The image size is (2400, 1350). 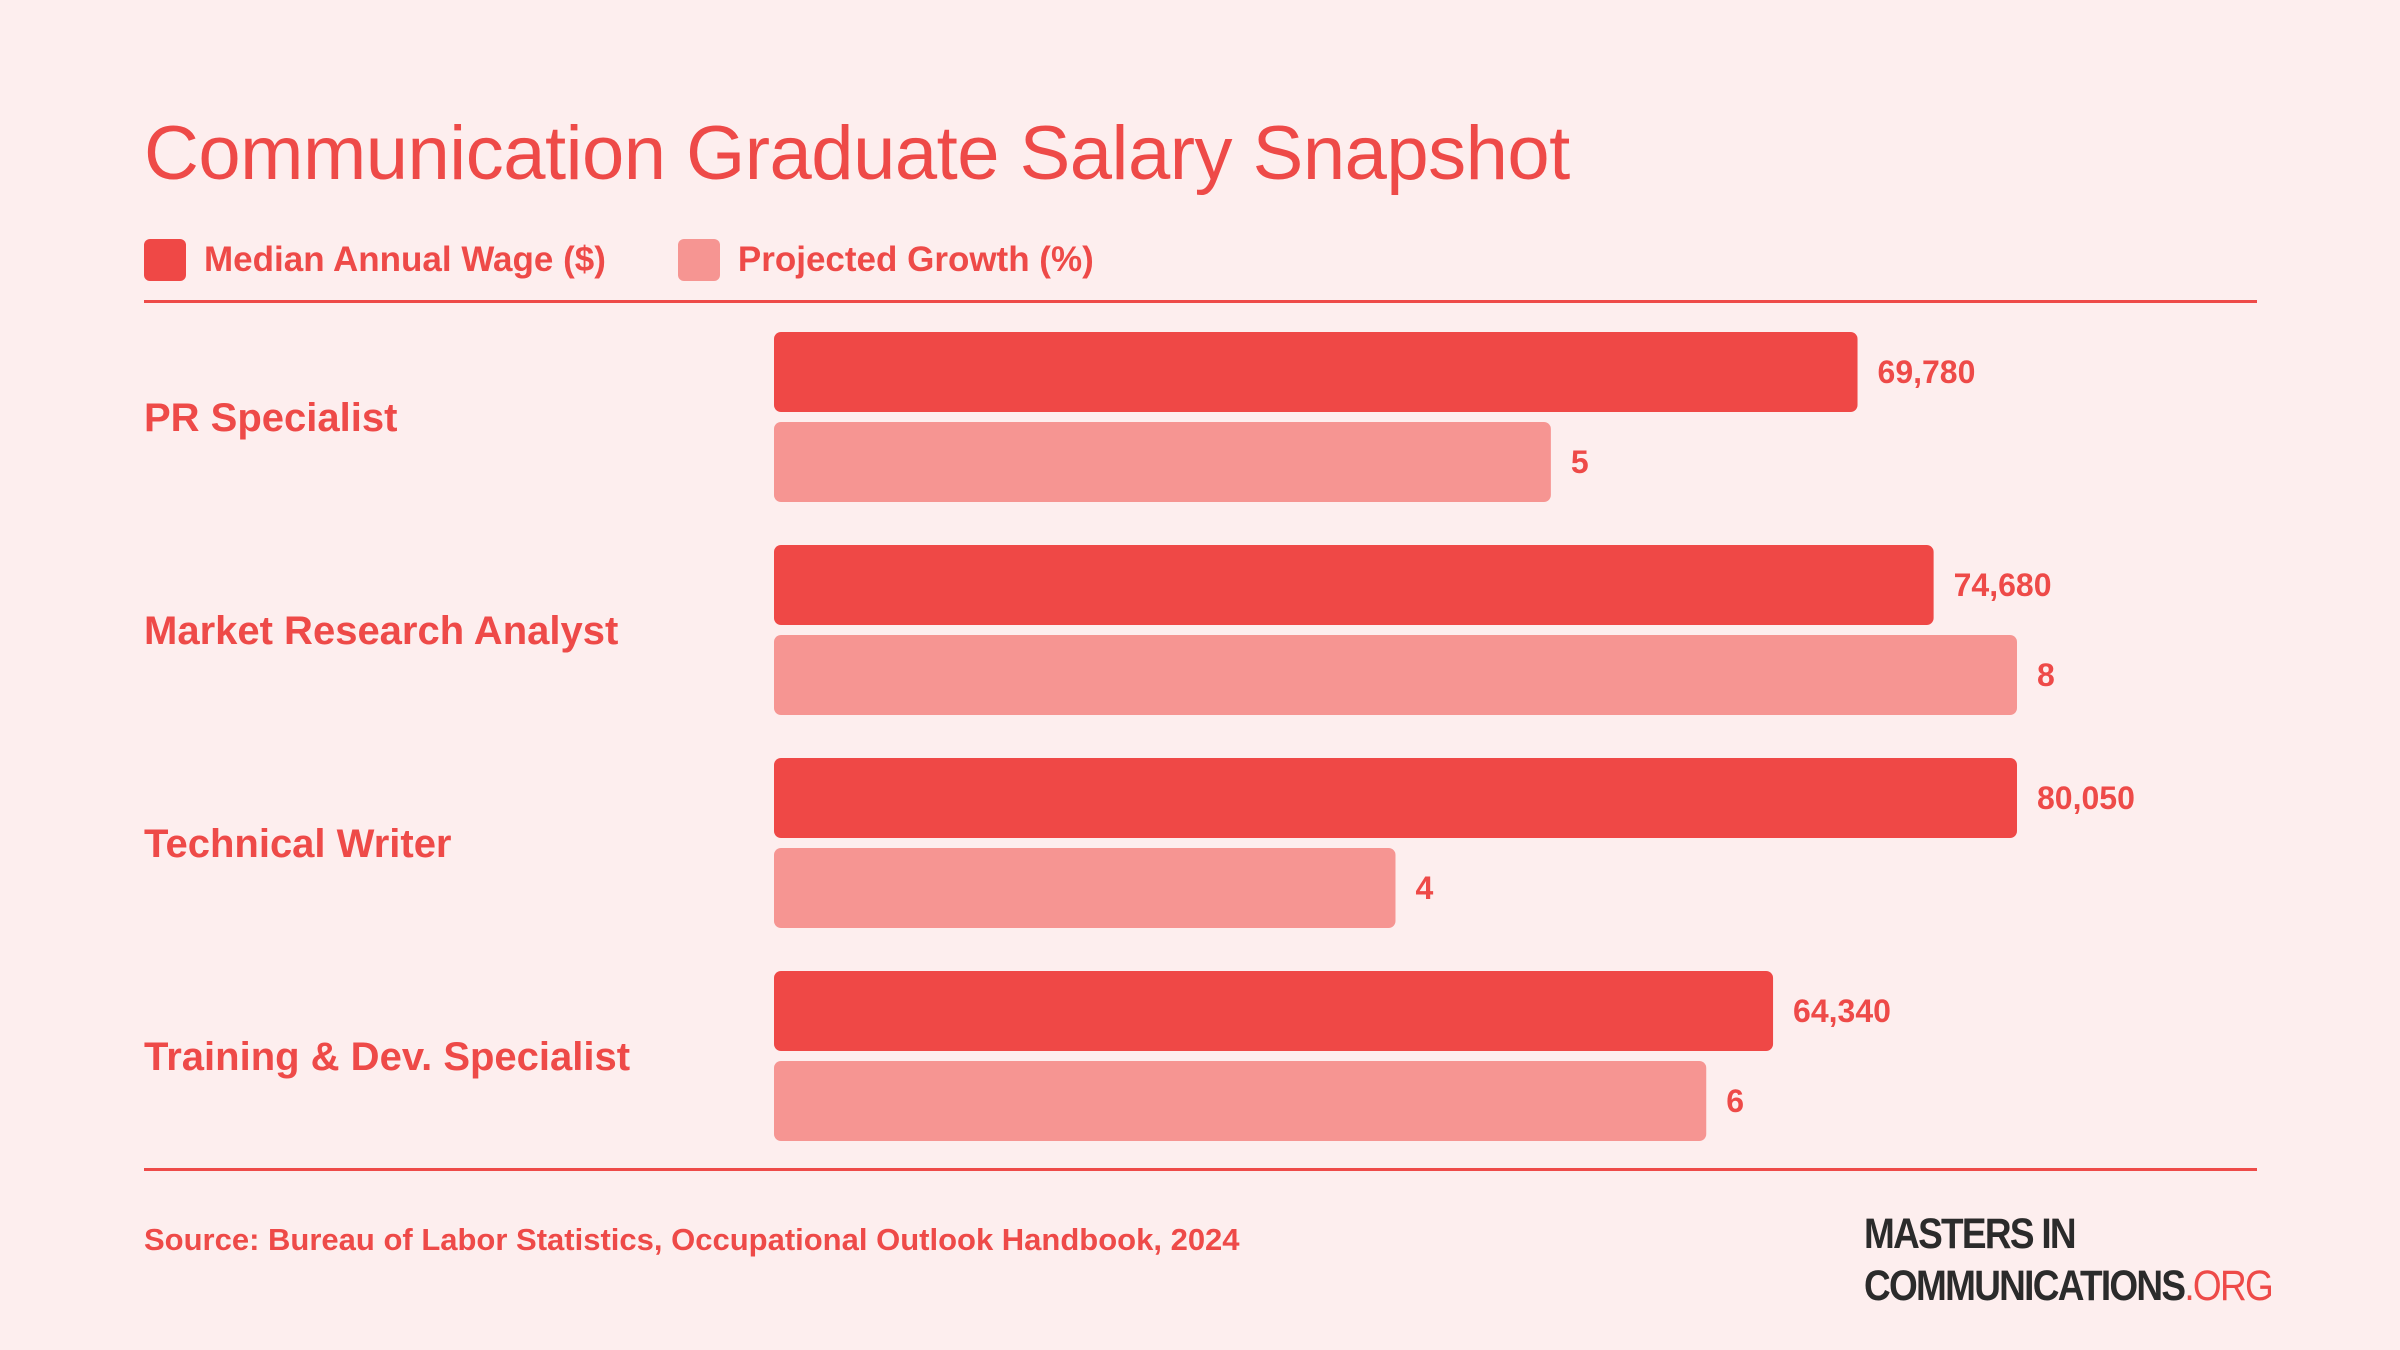 What do you see at coordinates (1200, 1169) in the screenshot?
I see `bottom-divider` at bounding box center [1200, 1169].